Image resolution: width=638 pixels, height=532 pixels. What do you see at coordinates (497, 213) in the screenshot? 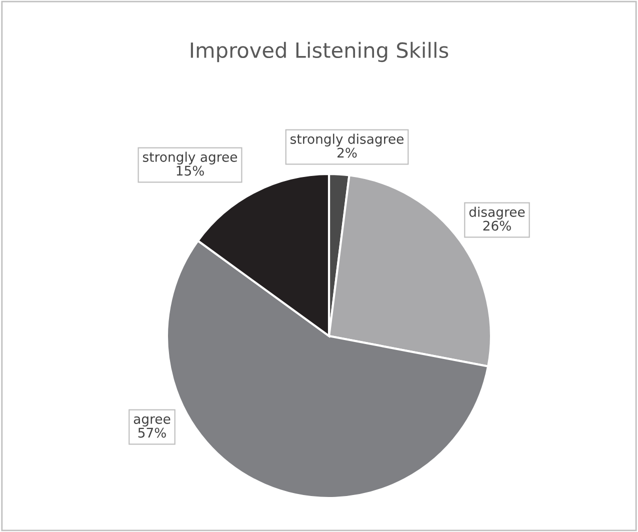
I see `slice-label: disagree` at bounding box center [497, 213].